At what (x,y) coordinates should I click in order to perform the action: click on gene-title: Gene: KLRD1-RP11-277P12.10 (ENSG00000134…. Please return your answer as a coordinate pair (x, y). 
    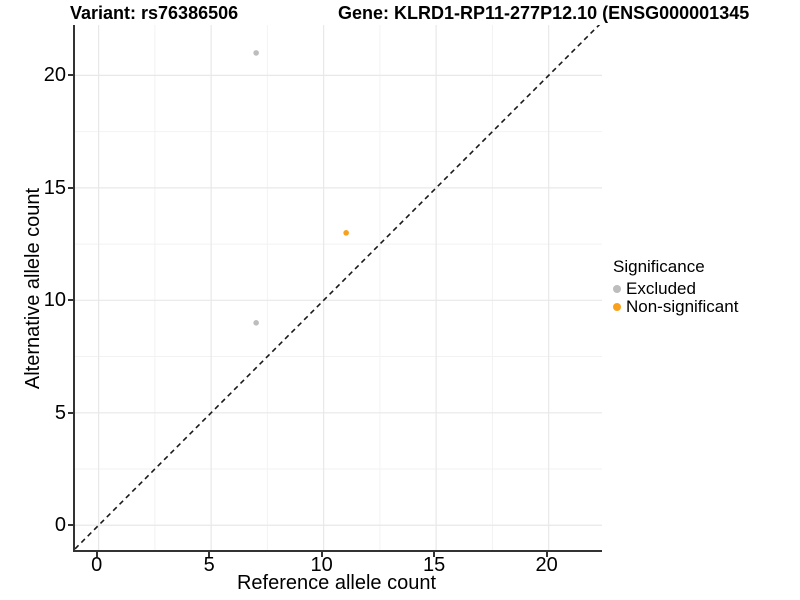
    Looking at the image, I should click on (544, 13).